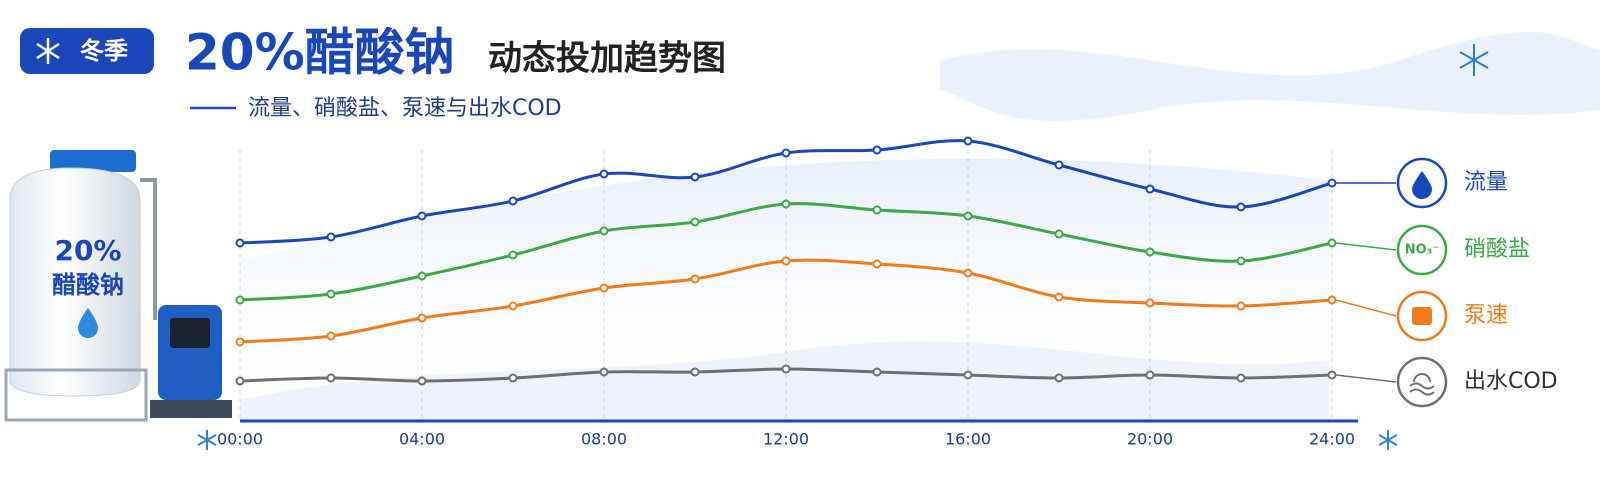 The image size is (1600, 484). I want to click on subtitle: 动态投加趋势图, so click(607, 59).